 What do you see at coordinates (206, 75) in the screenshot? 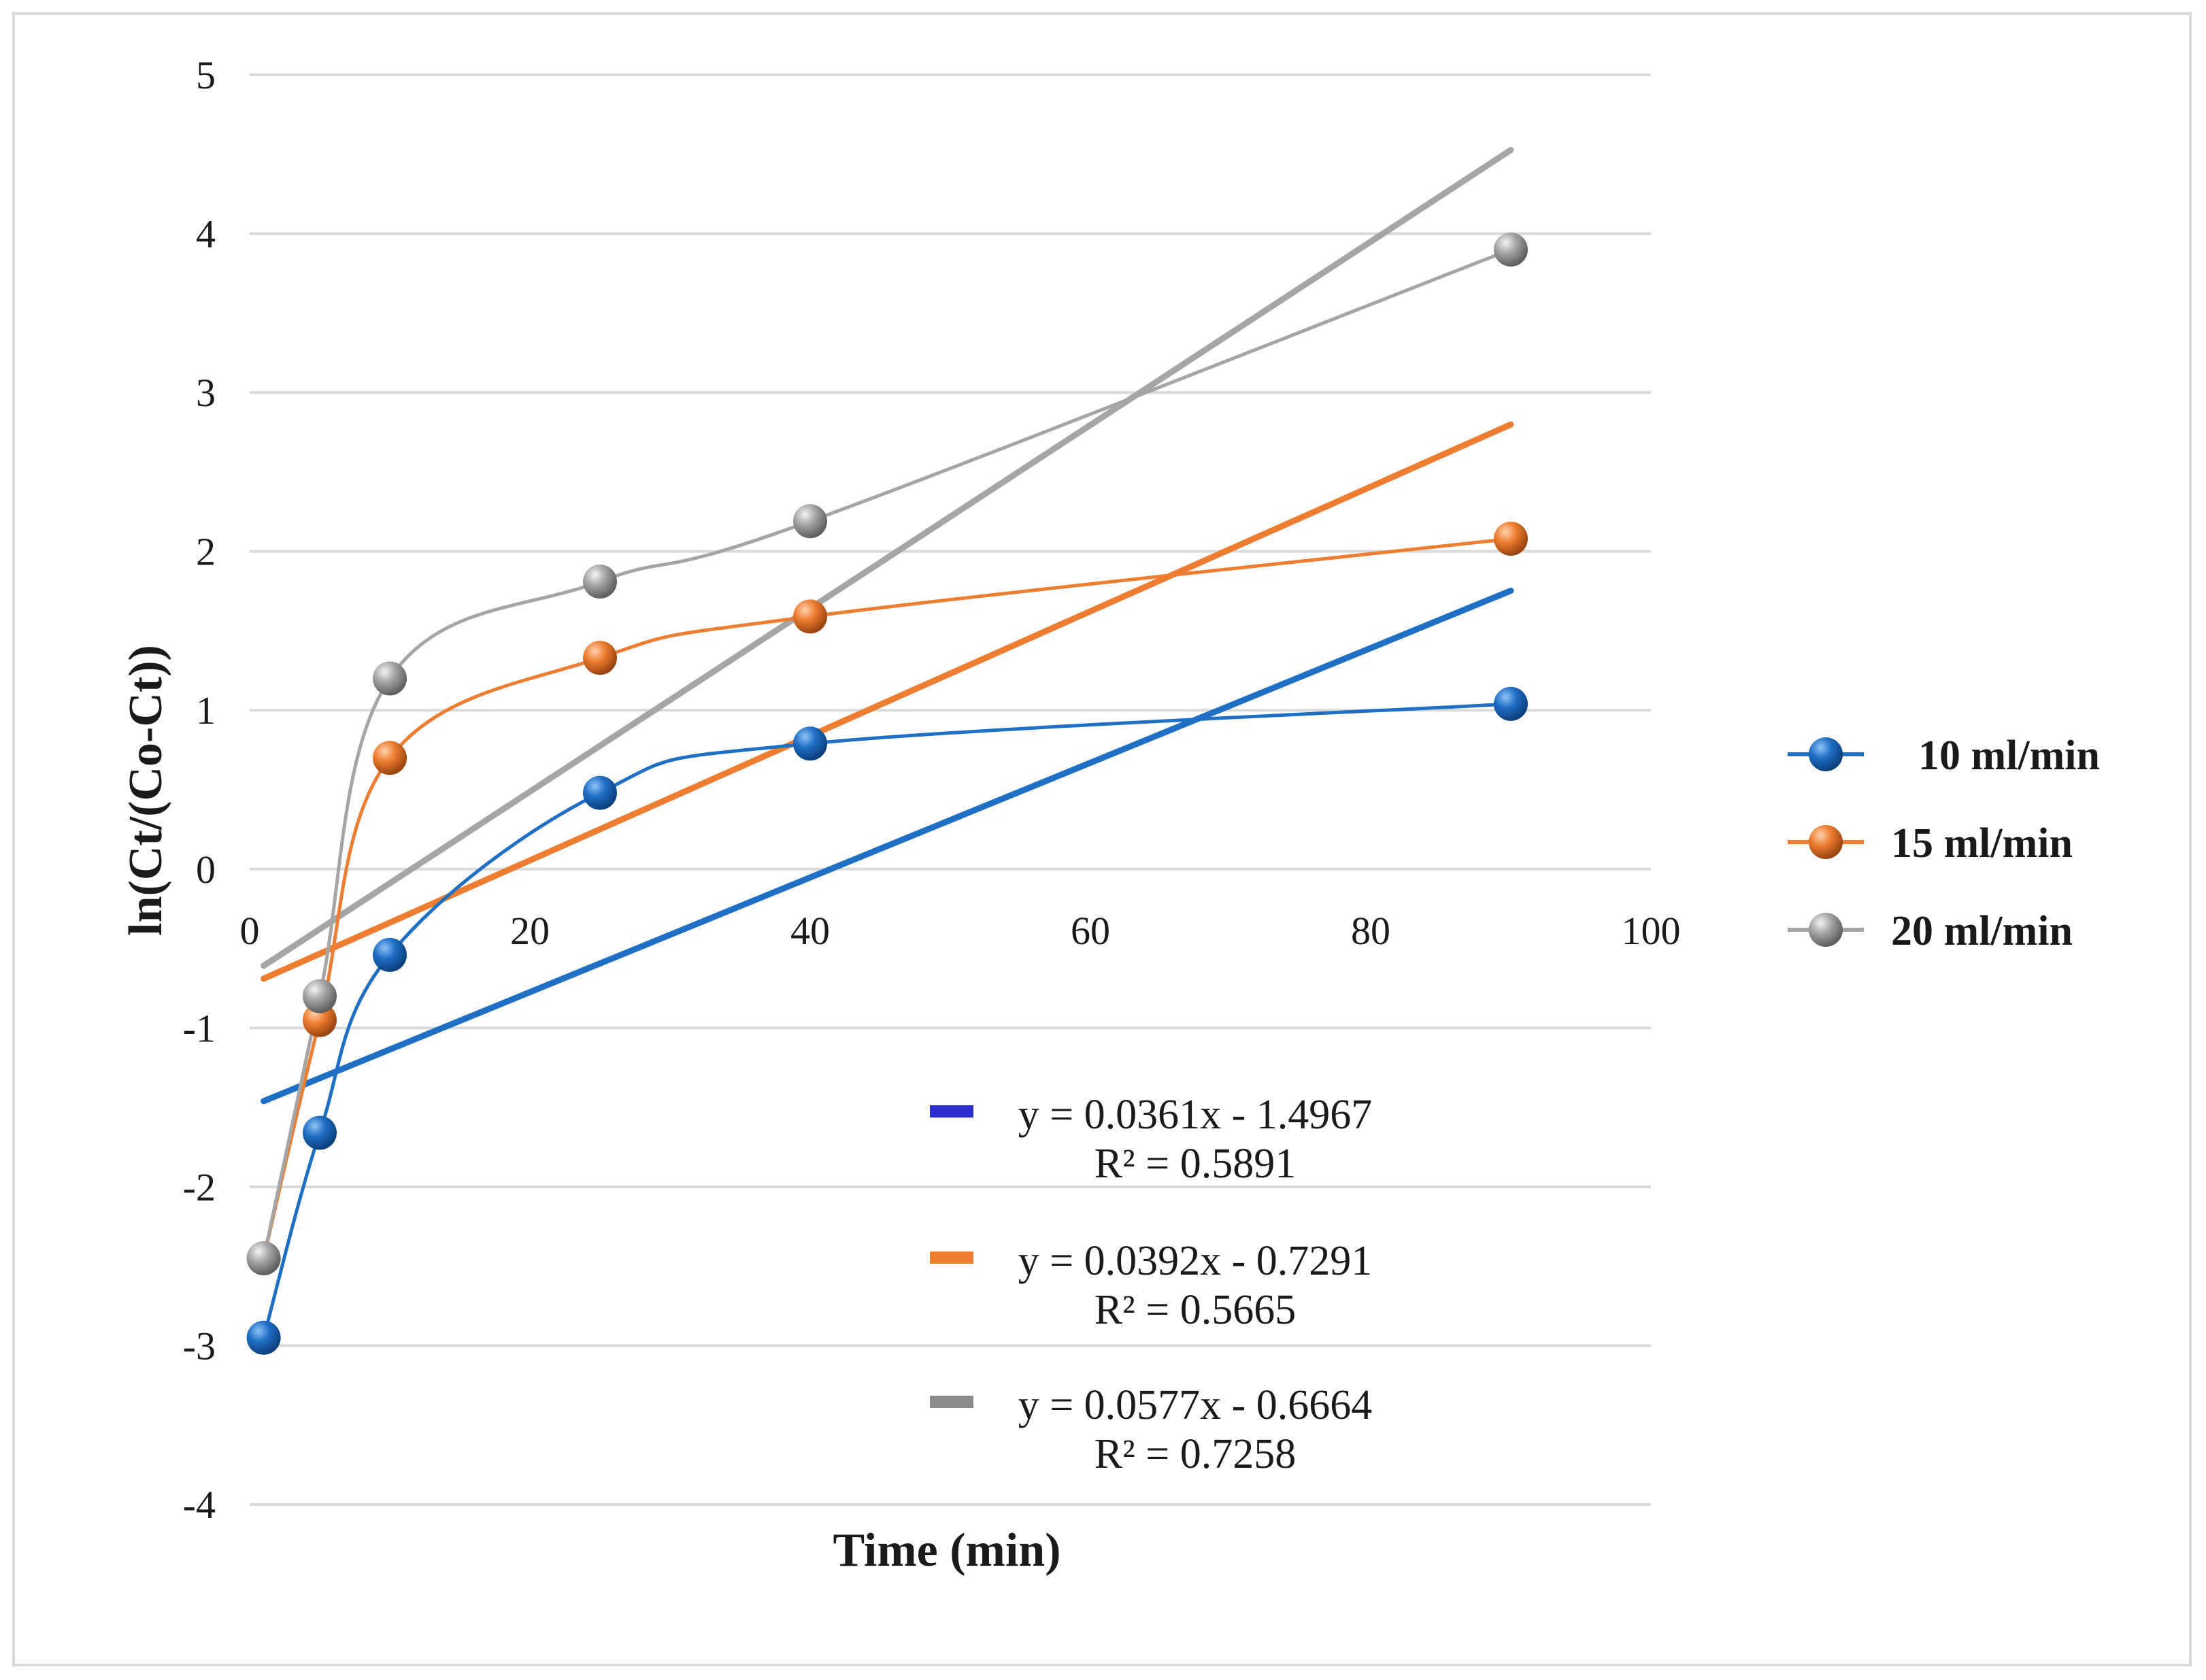
I see `y-tick-label: 5` at bounding box center [206, 75].